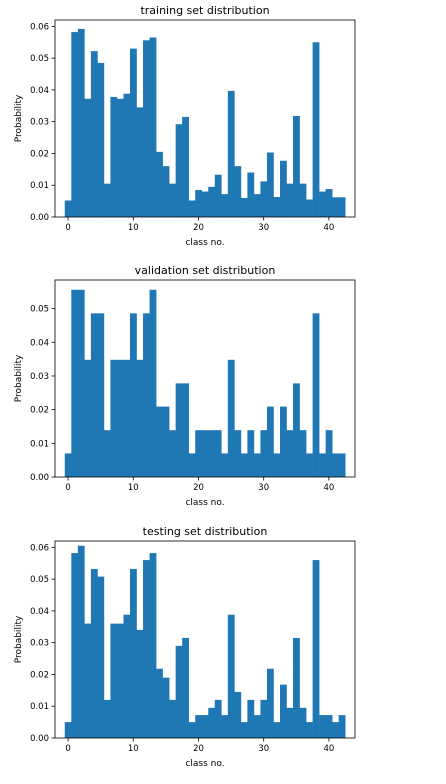 The image size is (446, 784). What do you see at coordinates (19, 639) in the screenshot?
I see `y-axis-label: Probability` at bounding box center [19, 639].